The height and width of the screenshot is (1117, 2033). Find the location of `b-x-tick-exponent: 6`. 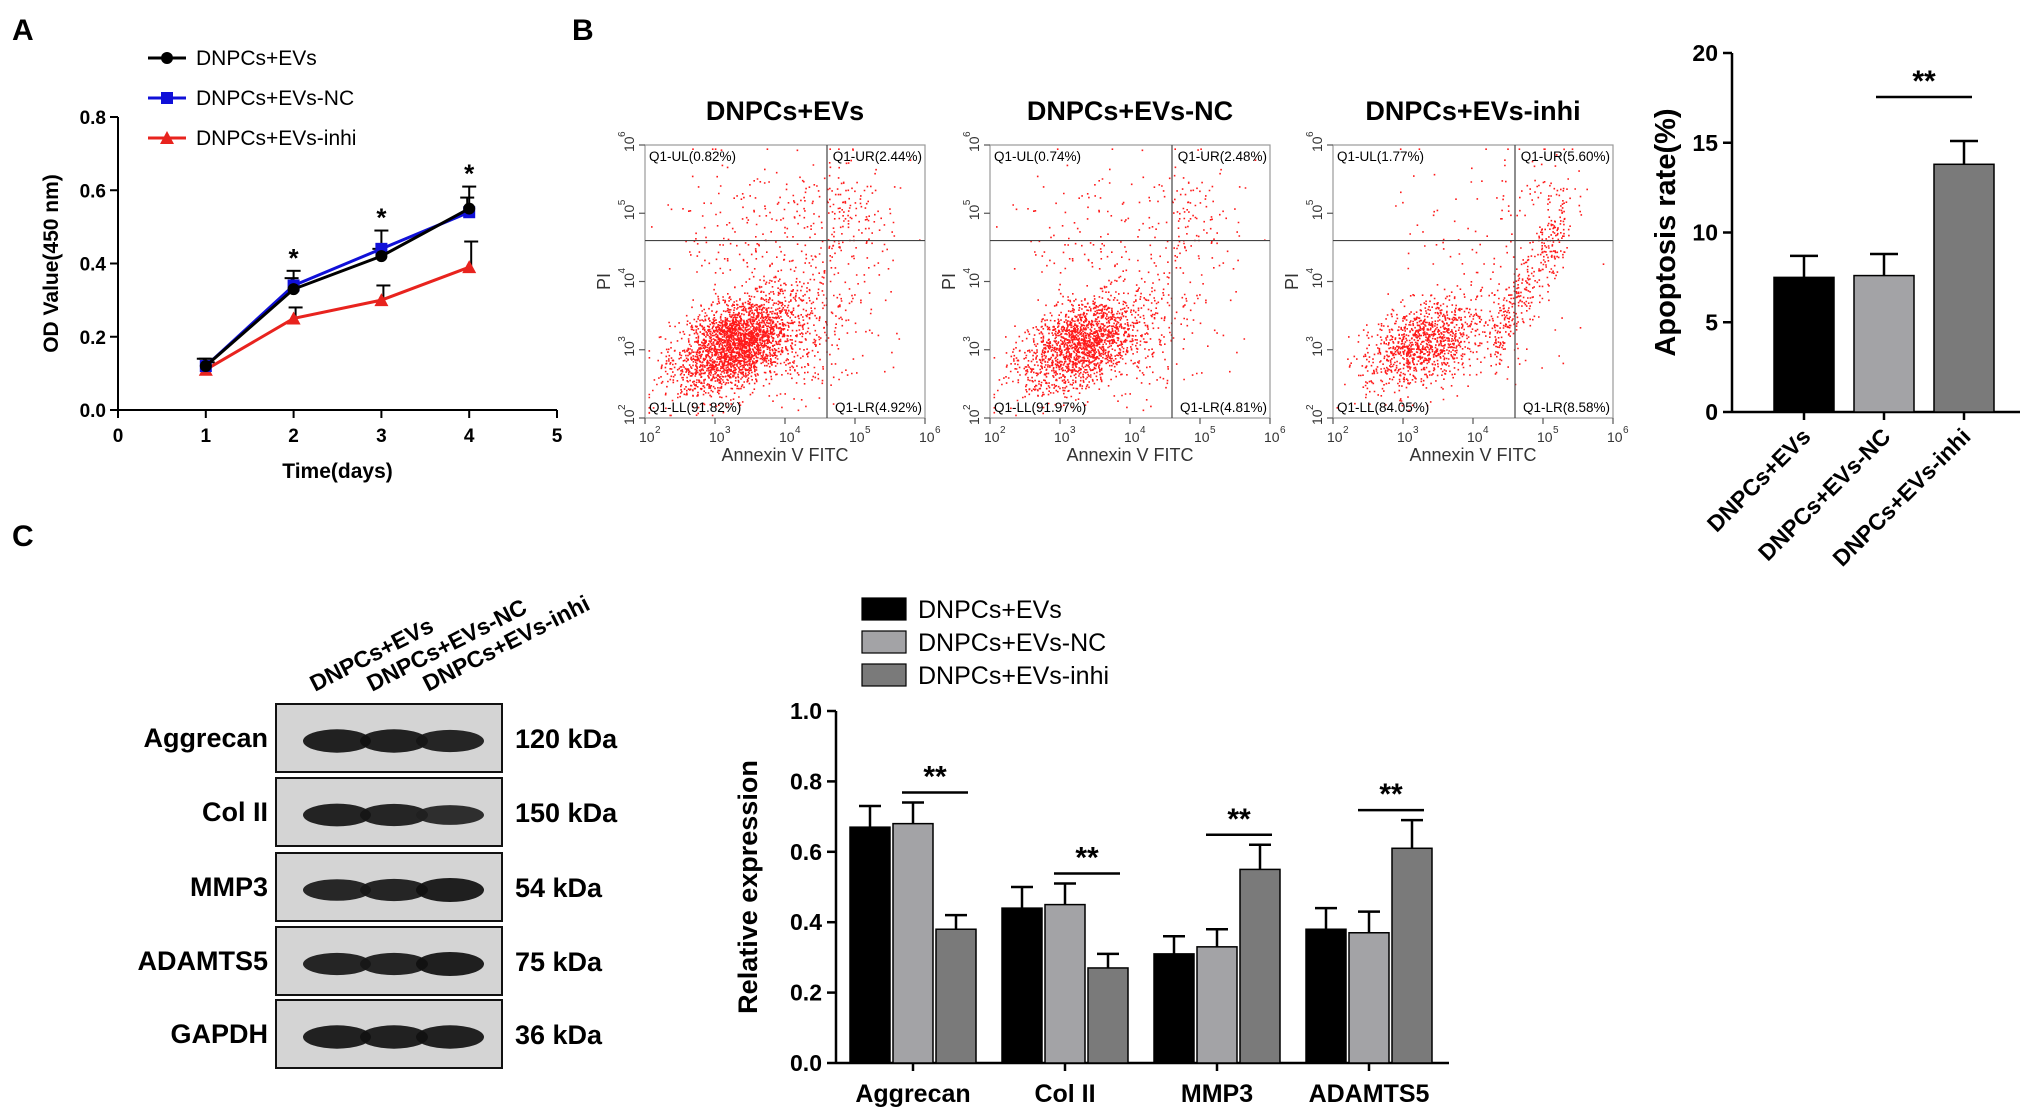

b-x-tick-exponent: 6 is located at coordinates (938, 430).